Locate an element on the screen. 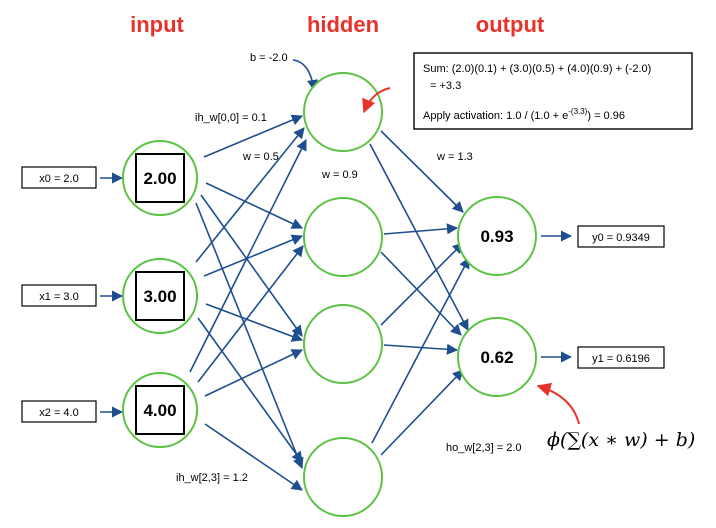  activation-pointer-arrow is located at coordinates (558, 403).